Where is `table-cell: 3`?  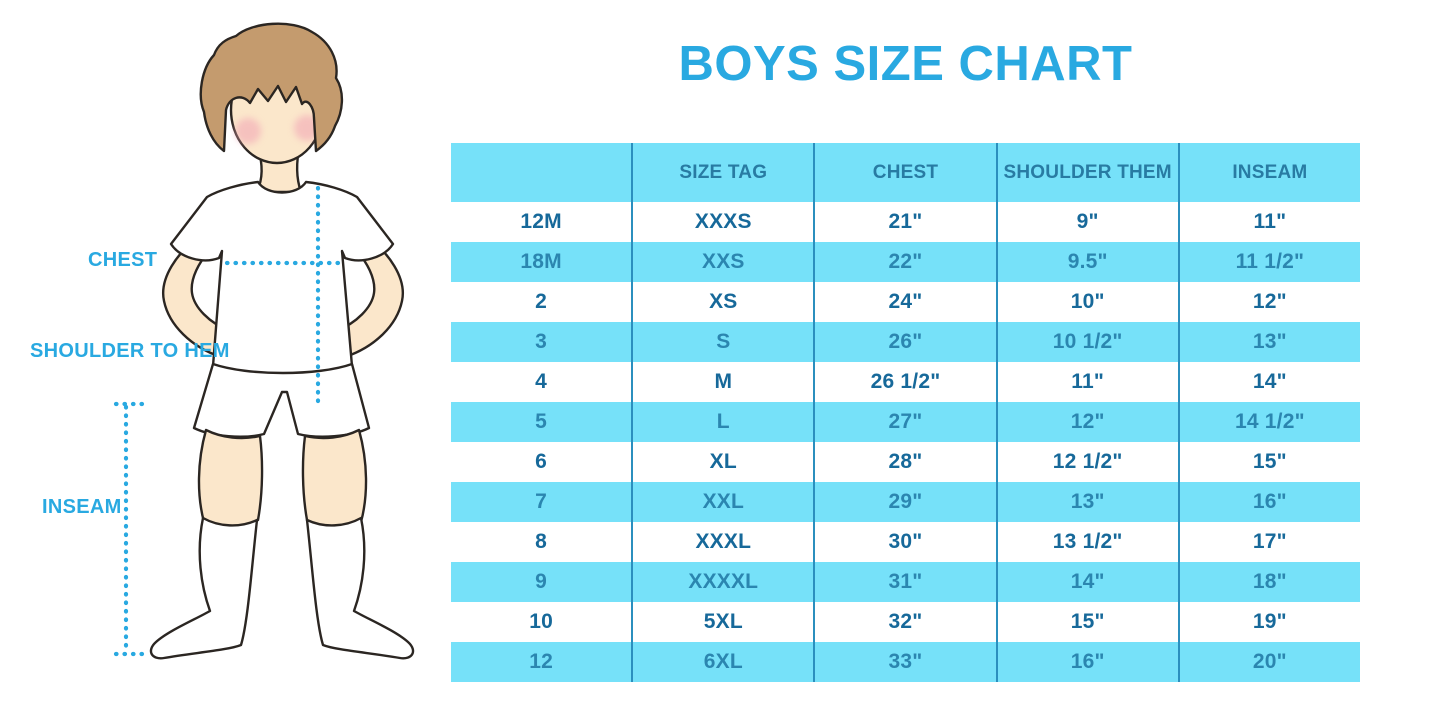
table-cell: 3 is located at coordinates (542, 342).